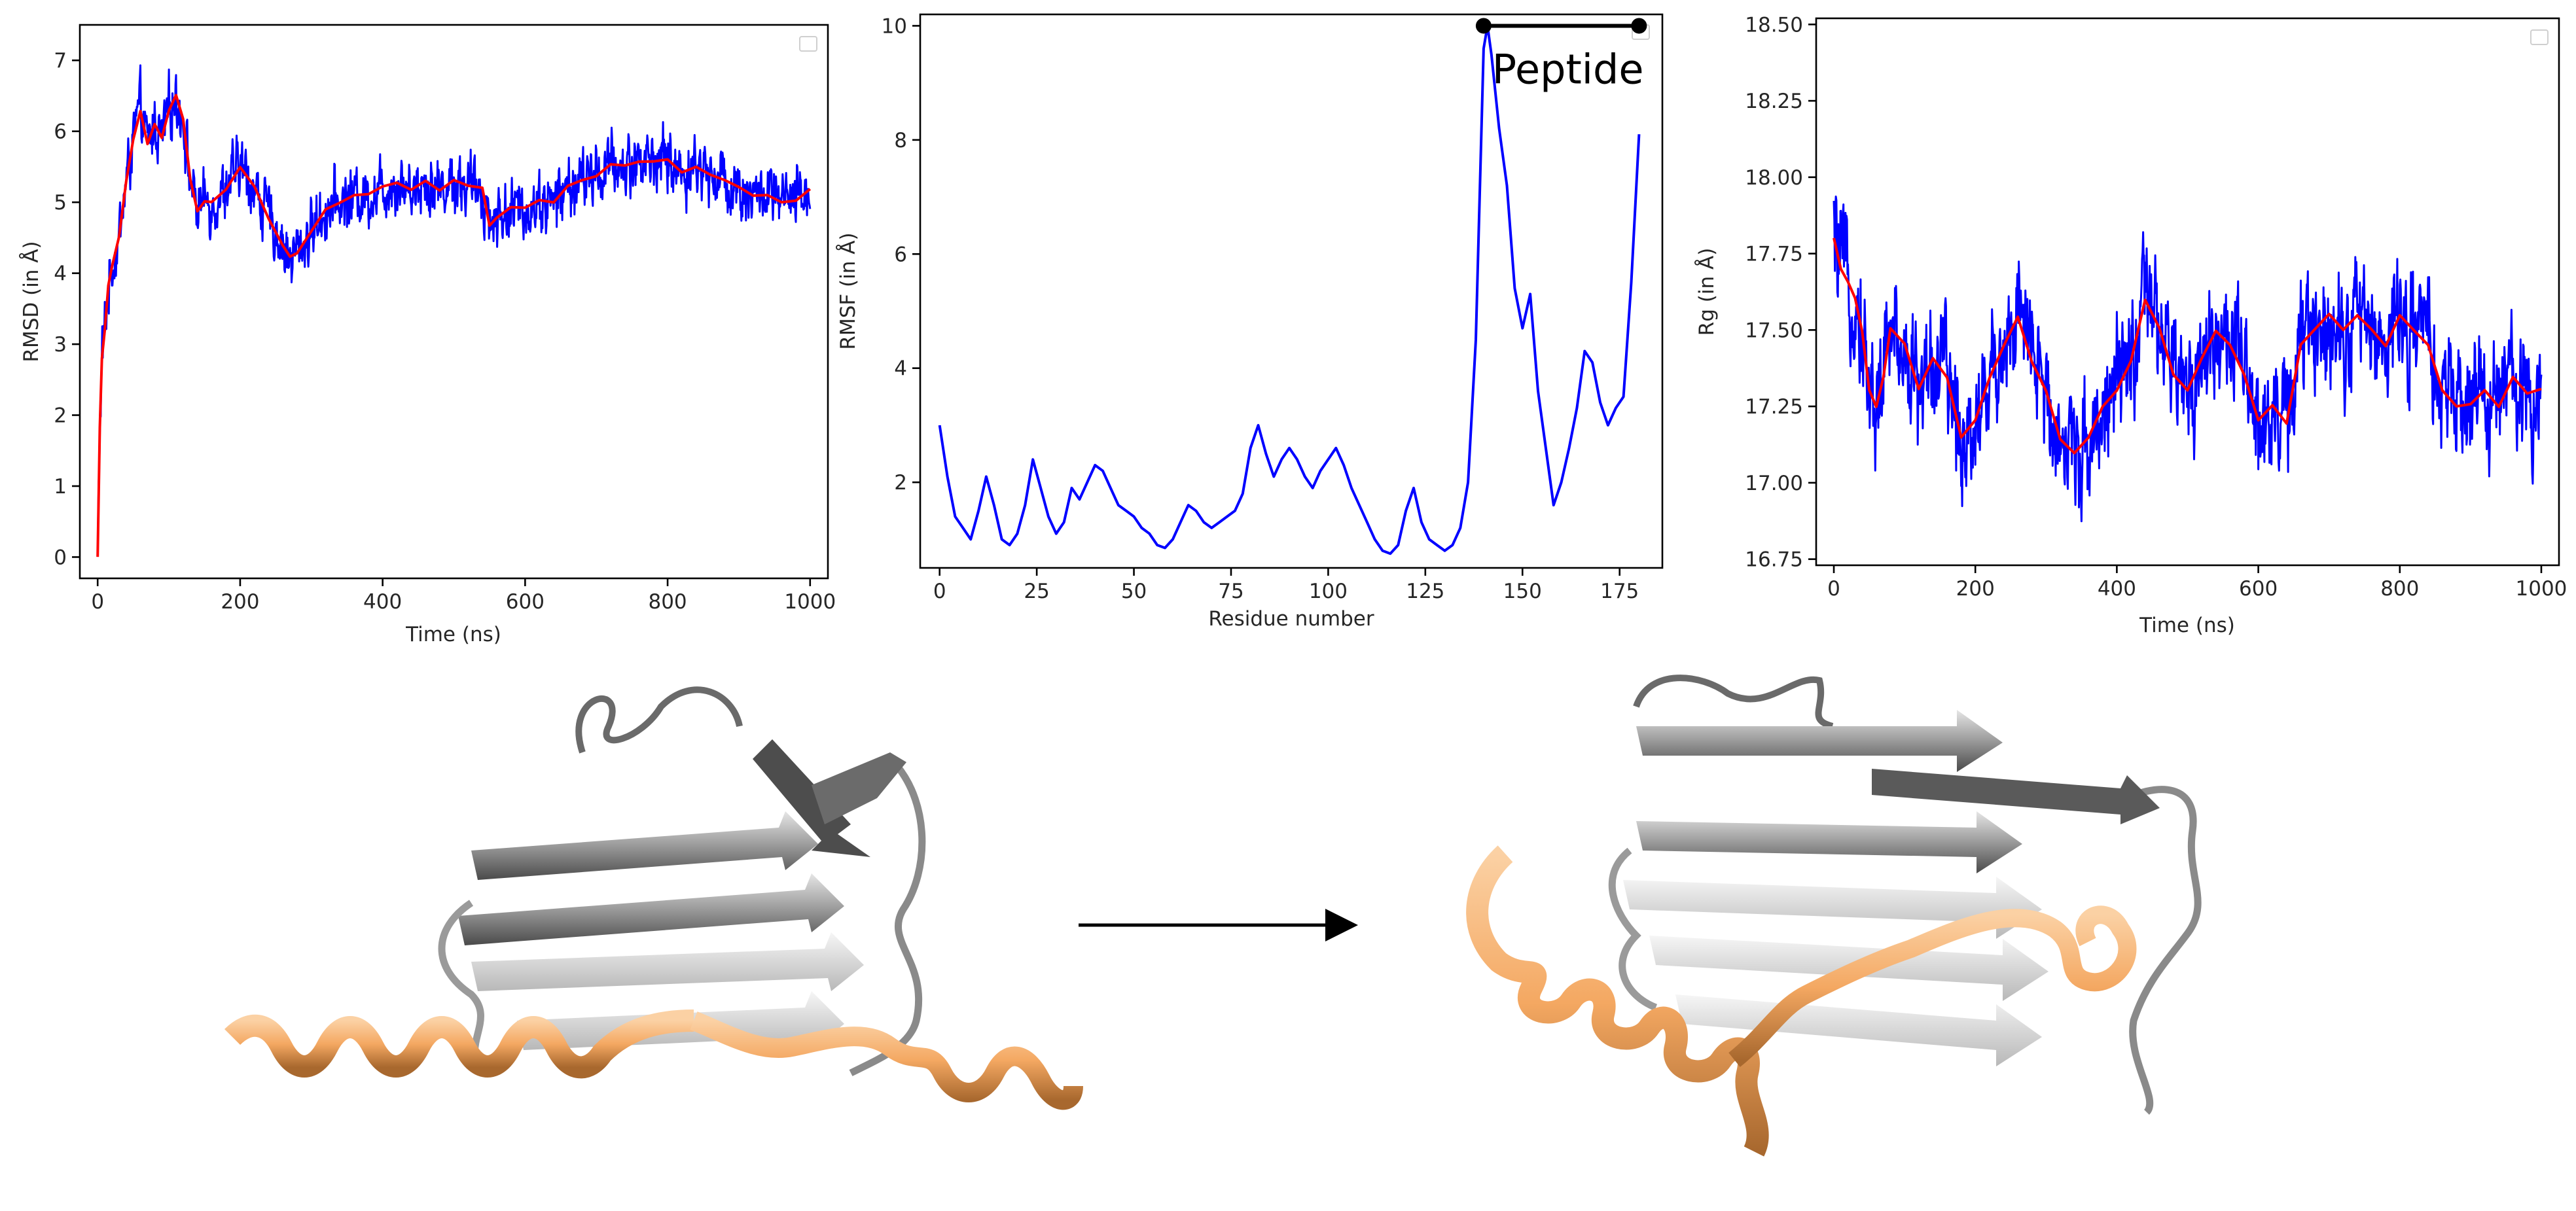  What do you see at coordinates (1230, 592) in the screenshot?
I see `rmsf-x-tick-label: 75` at bounding box center [1230, 592].